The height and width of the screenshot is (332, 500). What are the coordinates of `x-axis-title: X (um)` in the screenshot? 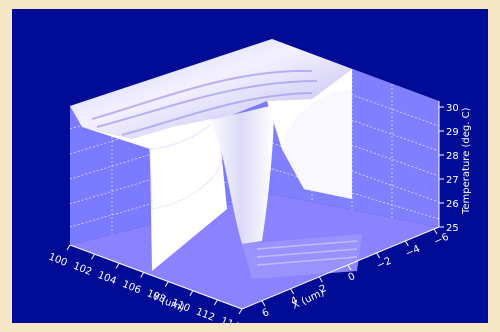 It's located at (308, 299).